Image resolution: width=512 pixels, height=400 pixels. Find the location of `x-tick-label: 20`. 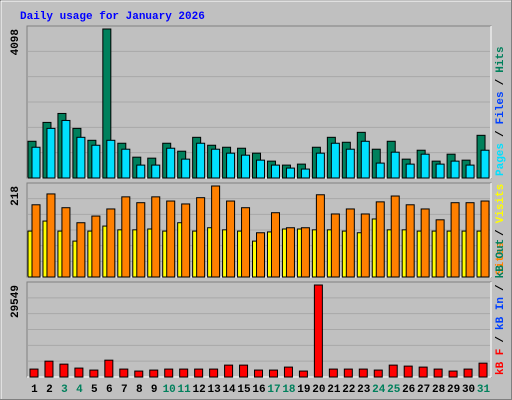

x-tick-label: 20 is located at coordinates (318, 390).